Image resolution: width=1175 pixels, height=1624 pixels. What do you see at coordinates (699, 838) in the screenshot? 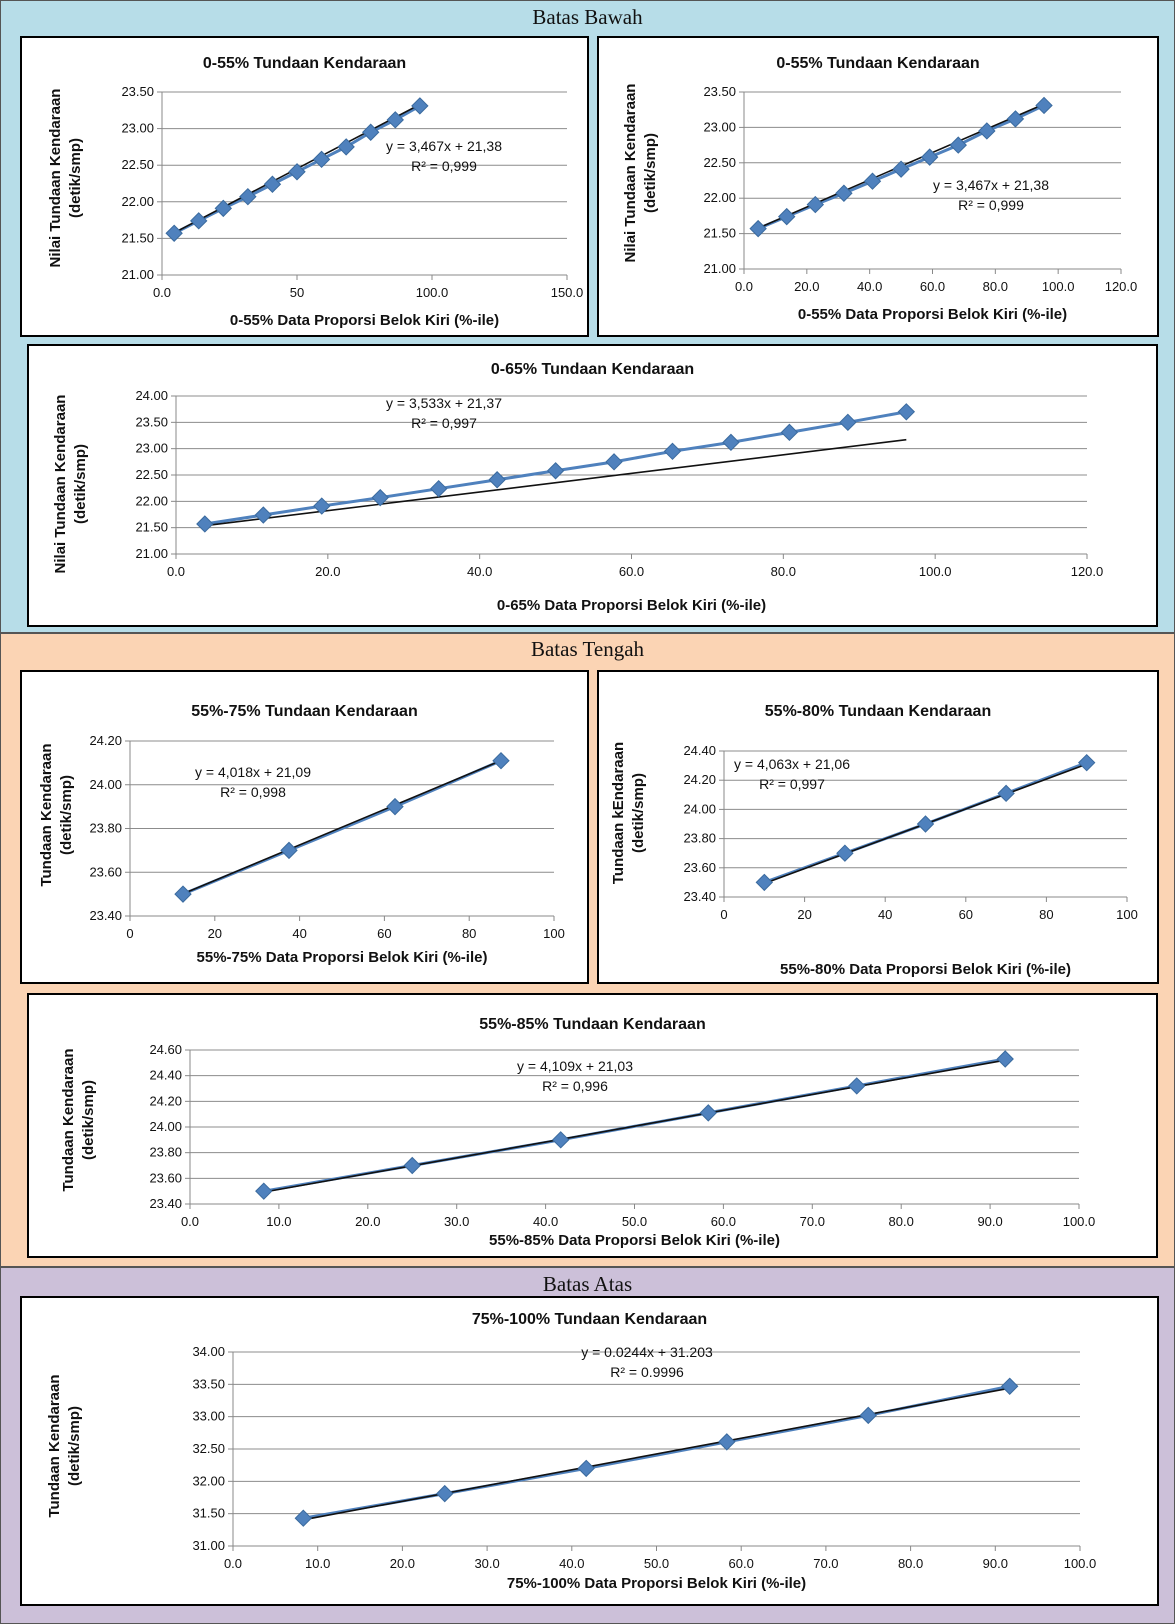
I see `y-tick-label: 23.80` at bounding box center [699, 838].